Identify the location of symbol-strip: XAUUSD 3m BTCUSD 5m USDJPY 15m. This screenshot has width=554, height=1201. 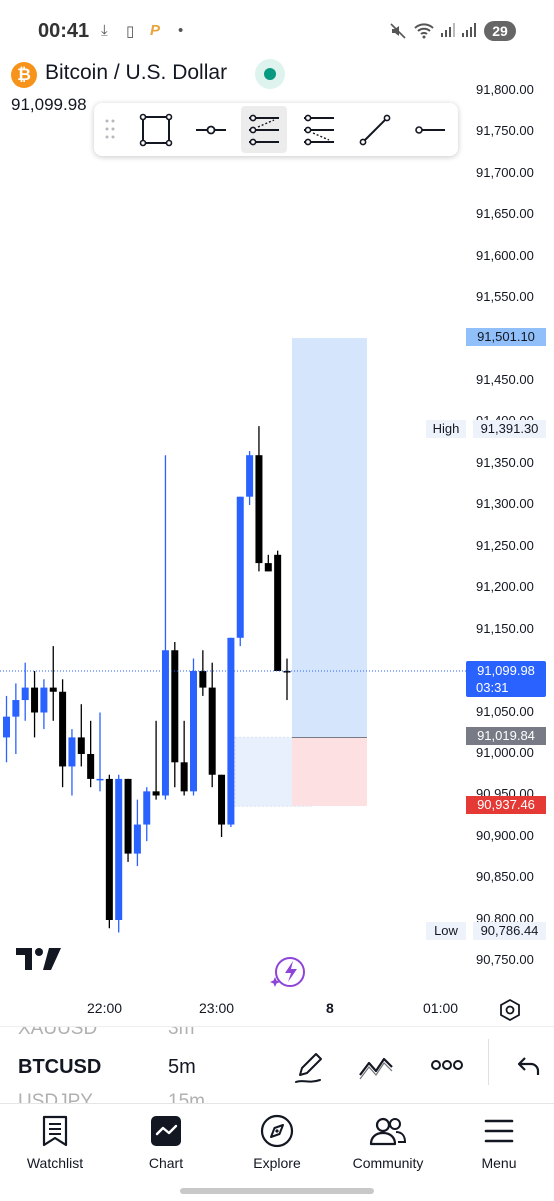
(277, 1065).